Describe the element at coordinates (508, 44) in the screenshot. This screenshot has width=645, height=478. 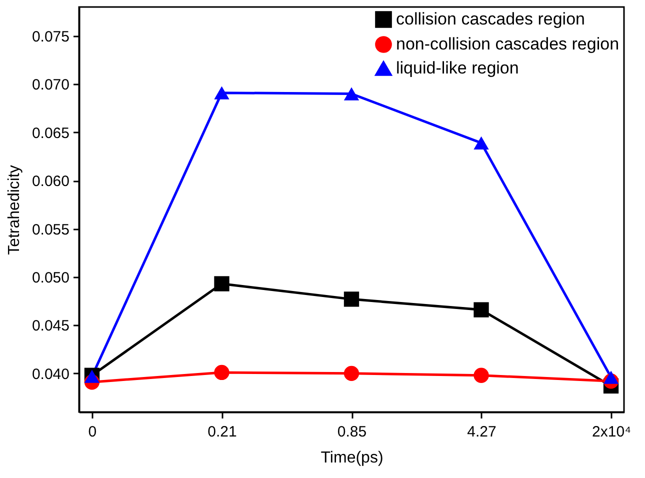
I see `legend-label: non-collision cascades region` at that location.